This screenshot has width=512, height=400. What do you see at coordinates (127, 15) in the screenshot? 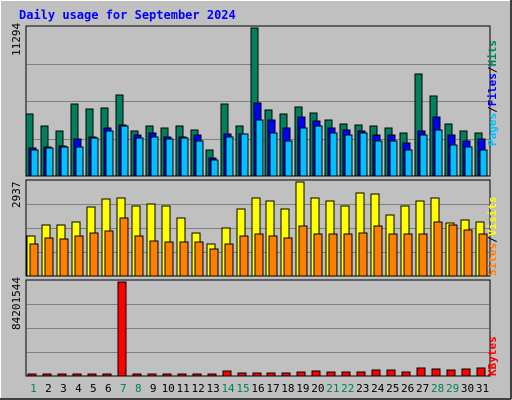
I see `chart-title: Daily usage for September 2024` at bounding box center [127, 15].